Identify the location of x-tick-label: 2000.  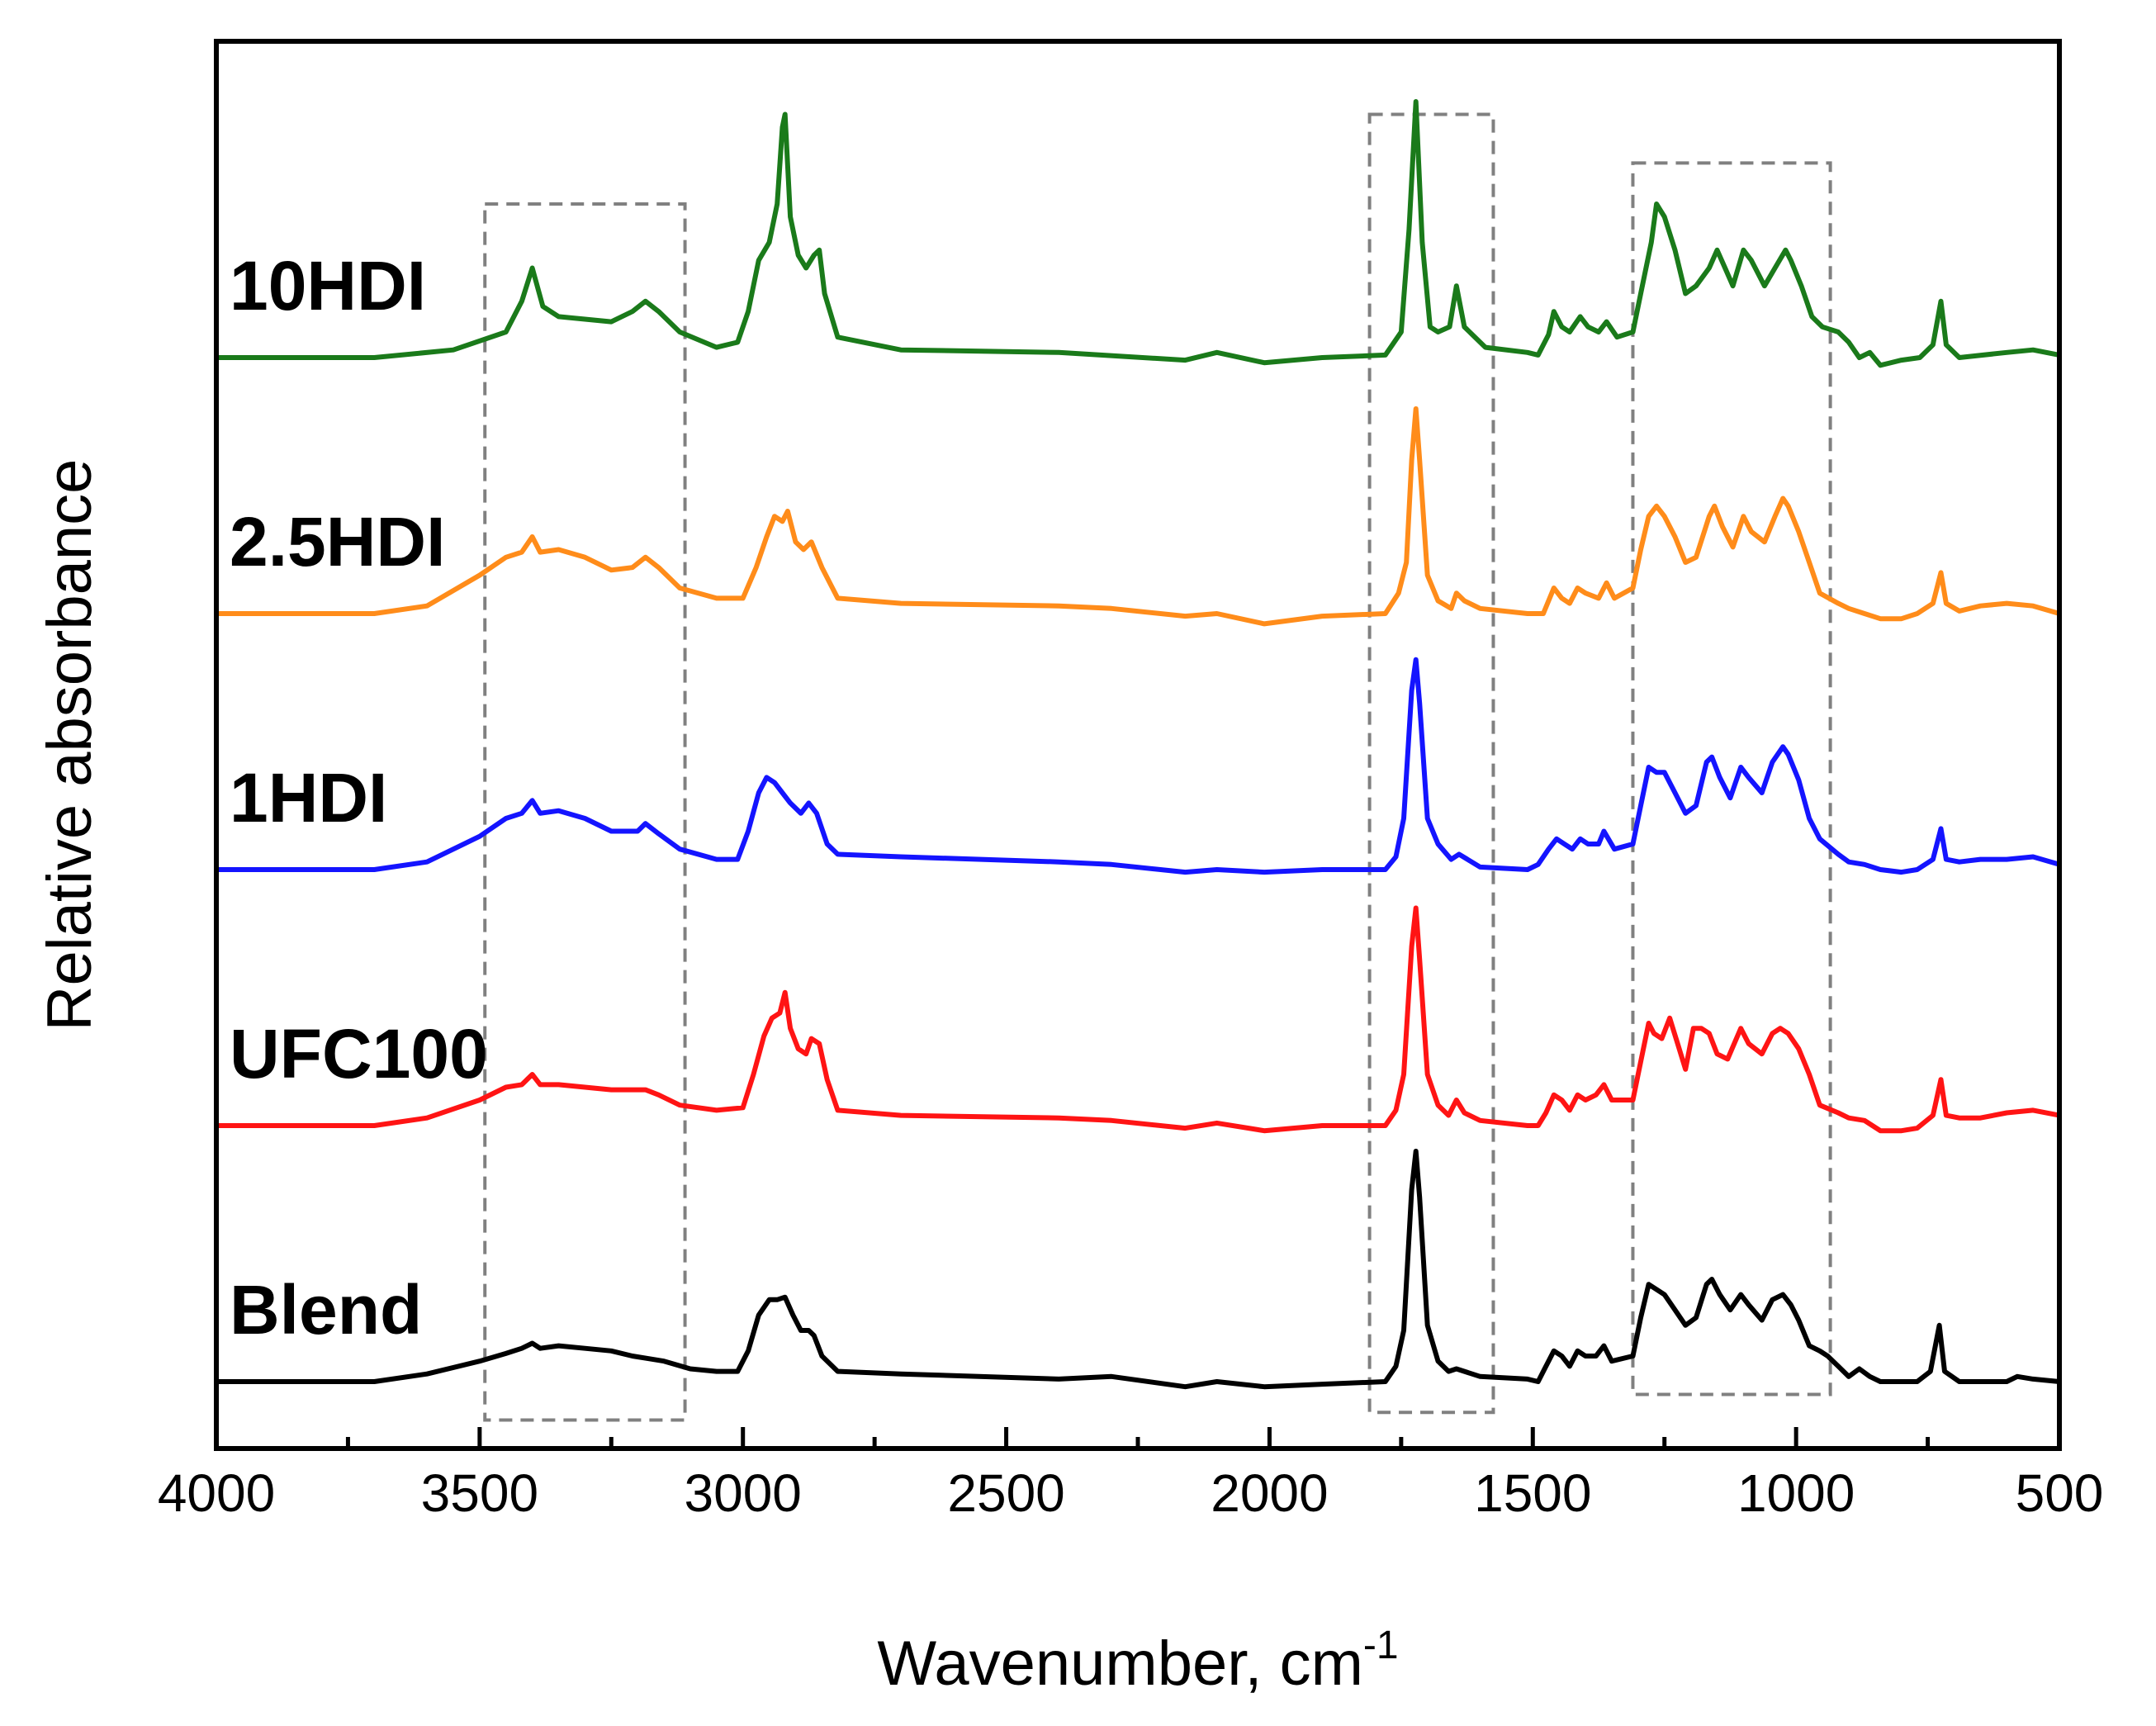
(1269, 1493).